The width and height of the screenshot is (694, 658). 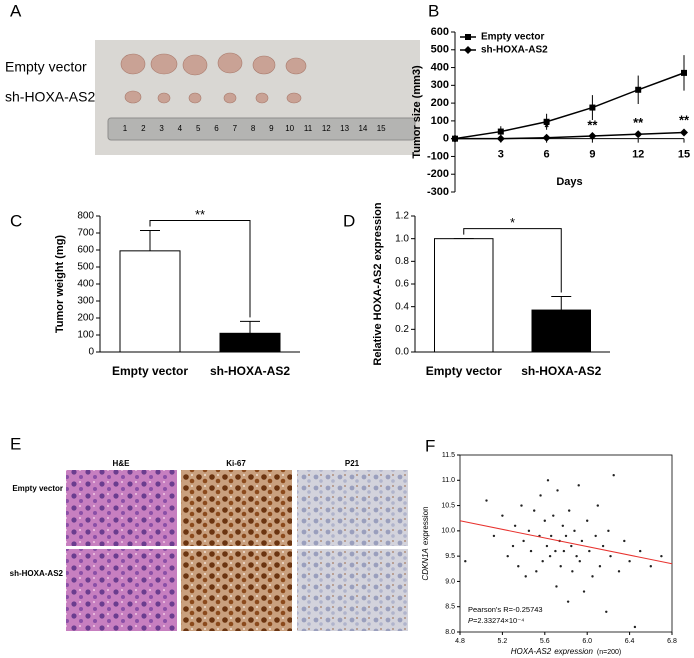 What do you see at coordinates (15, 443) in the screenshot?
I see `panel-letter: E` at bounding box center [15, 443].